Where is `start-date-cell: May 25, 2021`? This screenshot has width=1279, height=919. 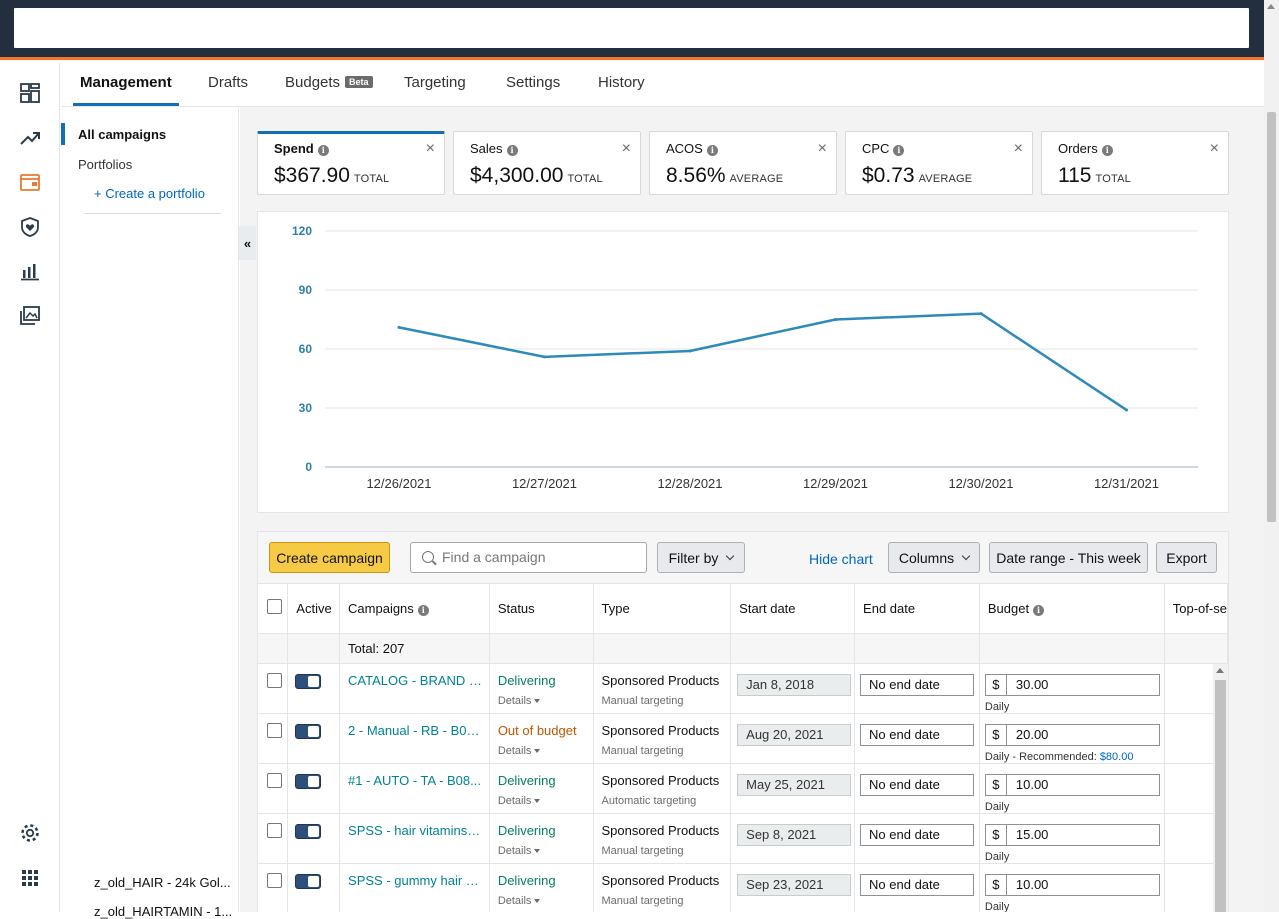
start-date-cell: May 25, 2021 is located at coordinates (793, 788).